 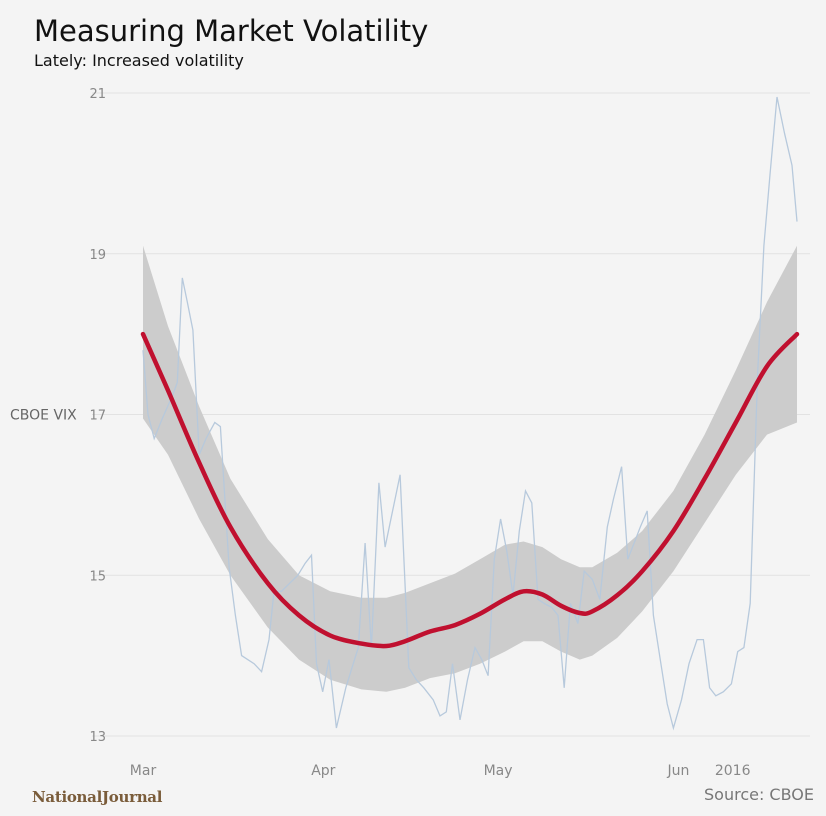 What do you see at coordinates (97, 94) in the screenshot?
I see `y-tick-label: 21` at bounding box center [97, 94].